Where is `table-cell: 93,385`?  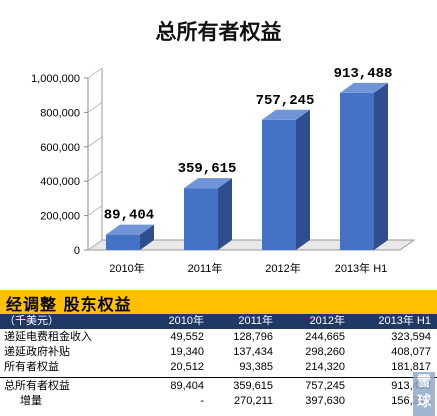 table-cell: 93,385 is located at coordinates (256, 367).